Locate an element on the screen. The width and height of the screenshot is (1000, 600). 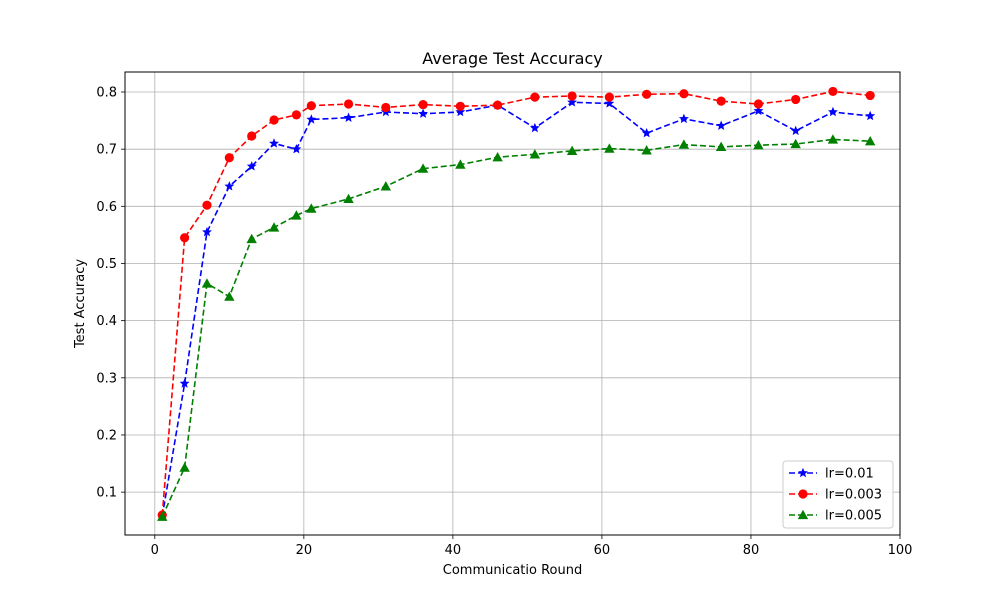
x-tick-label: 0 is located at coordinates (155, 550).